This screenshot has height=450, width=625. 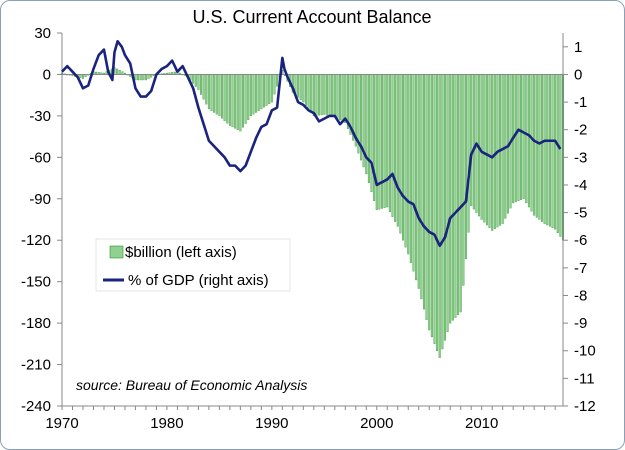 I want to click on y-left-tick-label: -240, so click(x=36, y=406).